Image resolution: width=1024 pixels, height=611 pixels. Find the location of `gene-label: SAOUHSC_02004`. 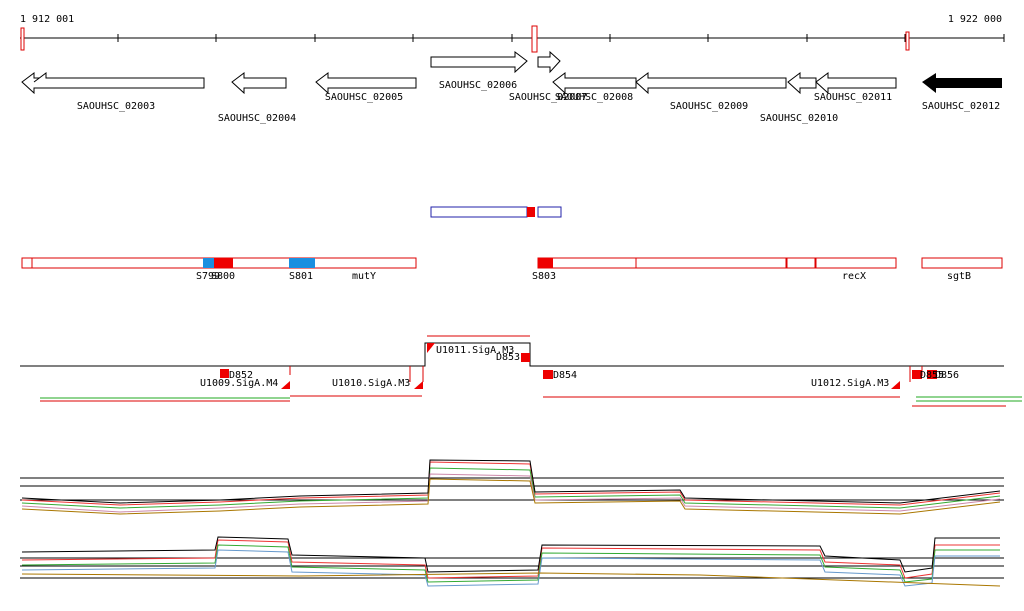

gene-label: SAOUHSC_02004 is located at coordinates (257, 118).